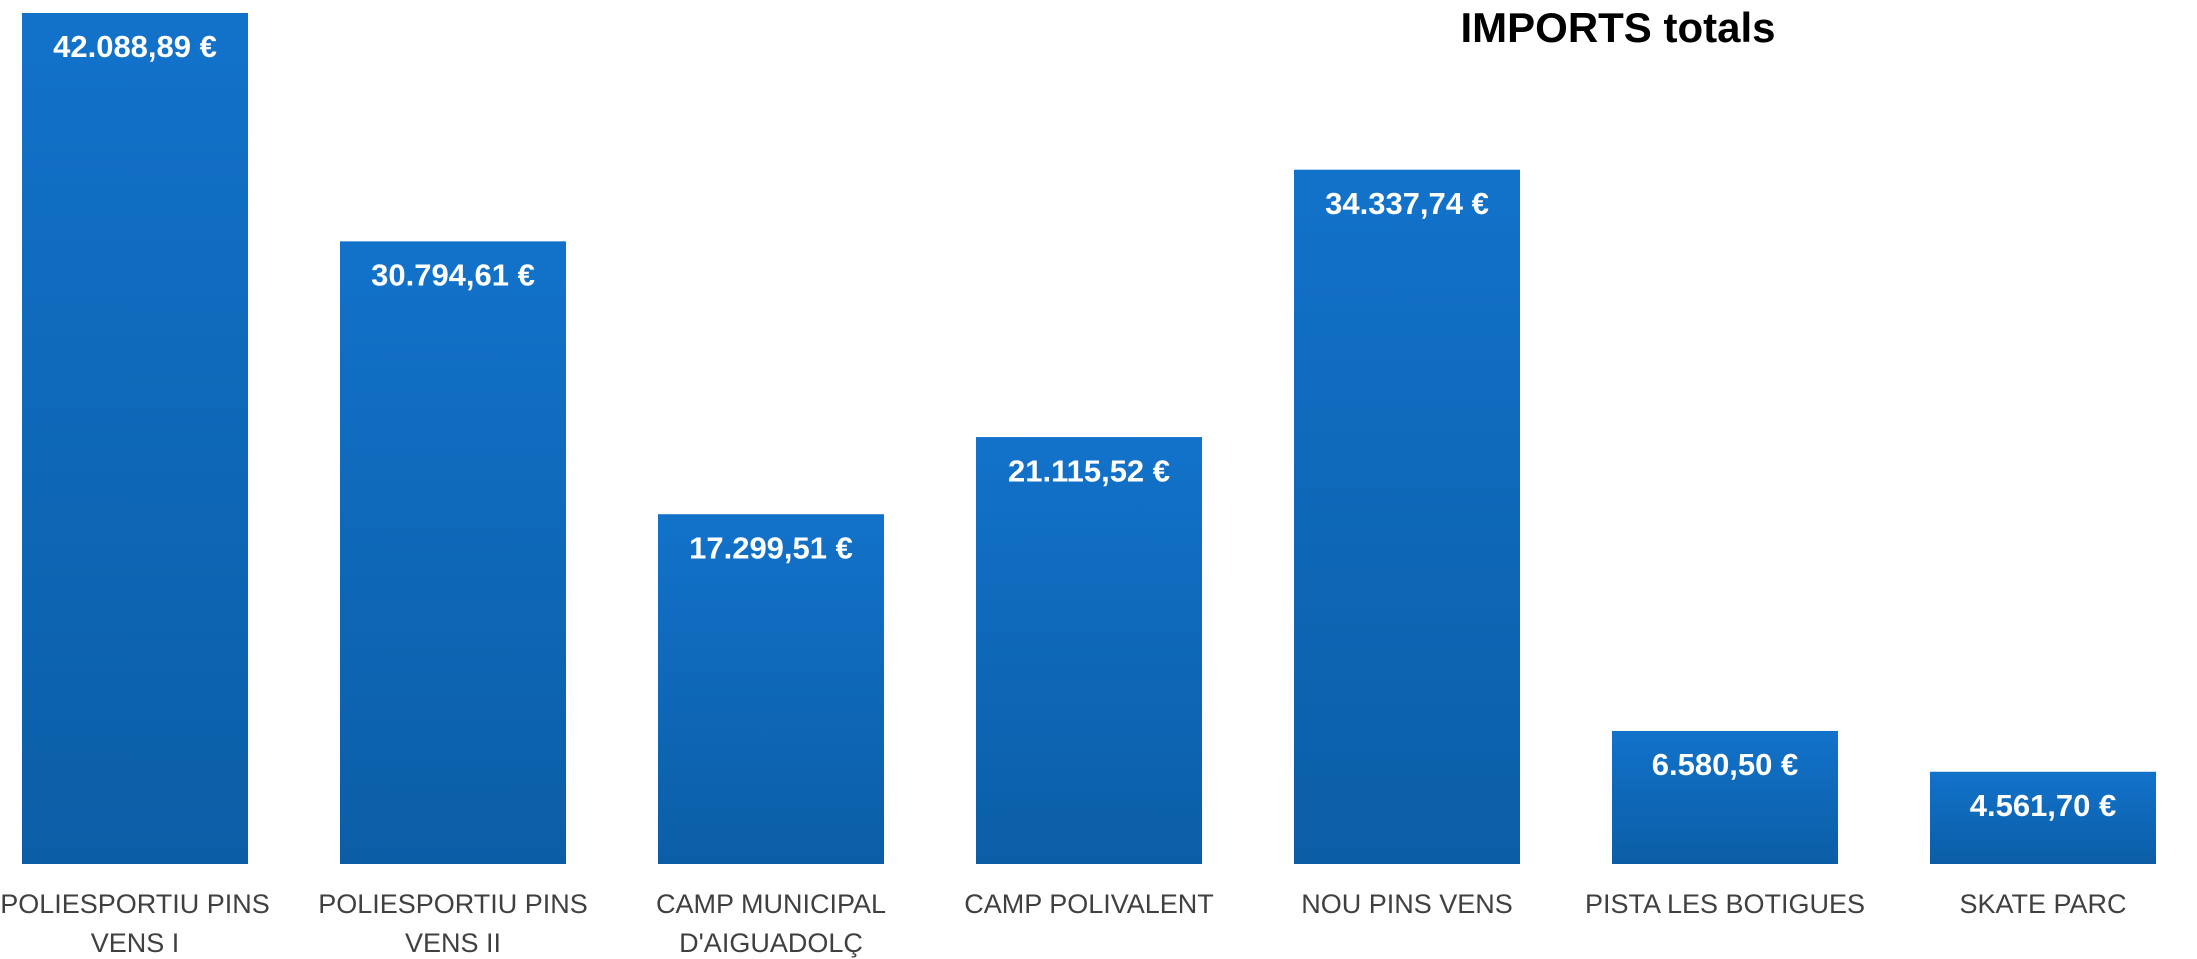 The image size is (2197, 959). Describe the element at coordinates (1725, 904) in the screenshot. I see `x-tick-label: PISTA LES BOTIGUES` at that location.